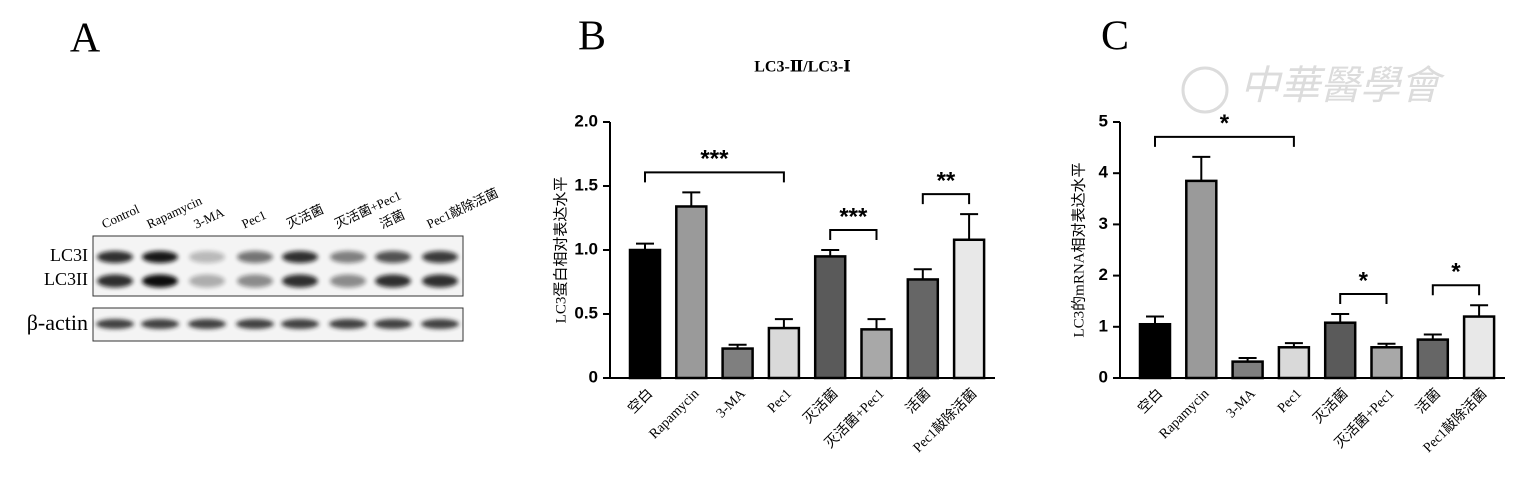  Describe the element at coordinates (462, 208) in the screenshot. I see `lane-label: Pec1敲除活菌` at that location.